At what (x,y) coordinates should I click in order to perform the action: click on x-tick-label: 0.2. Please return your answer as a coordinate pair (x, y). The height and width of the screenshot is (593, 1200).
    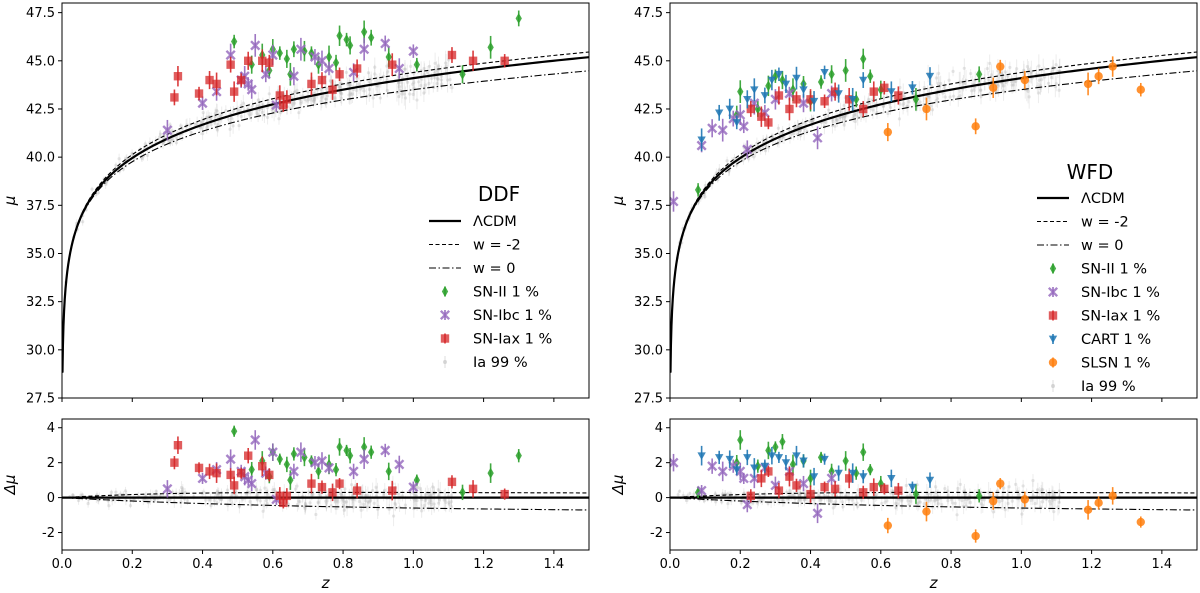
    Looking at the image, I should click on (132, 564).